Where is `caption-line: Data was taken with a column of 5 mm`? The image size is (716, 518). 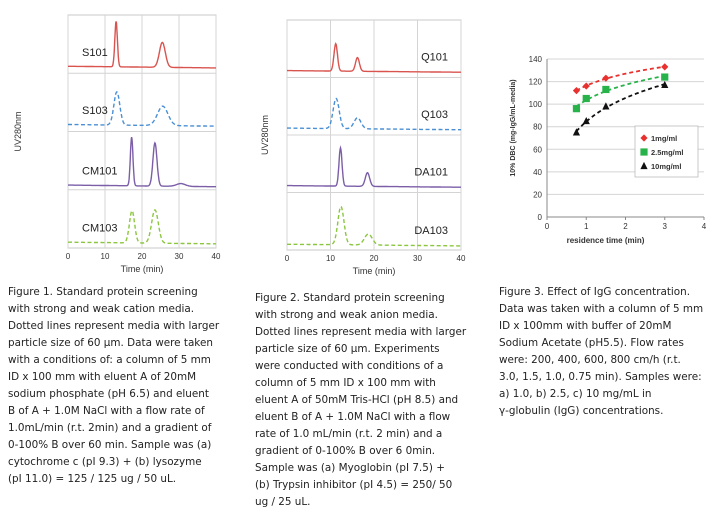
caption-line: Data was taken with a column of 5 mm is located at coordinates (601, 309).